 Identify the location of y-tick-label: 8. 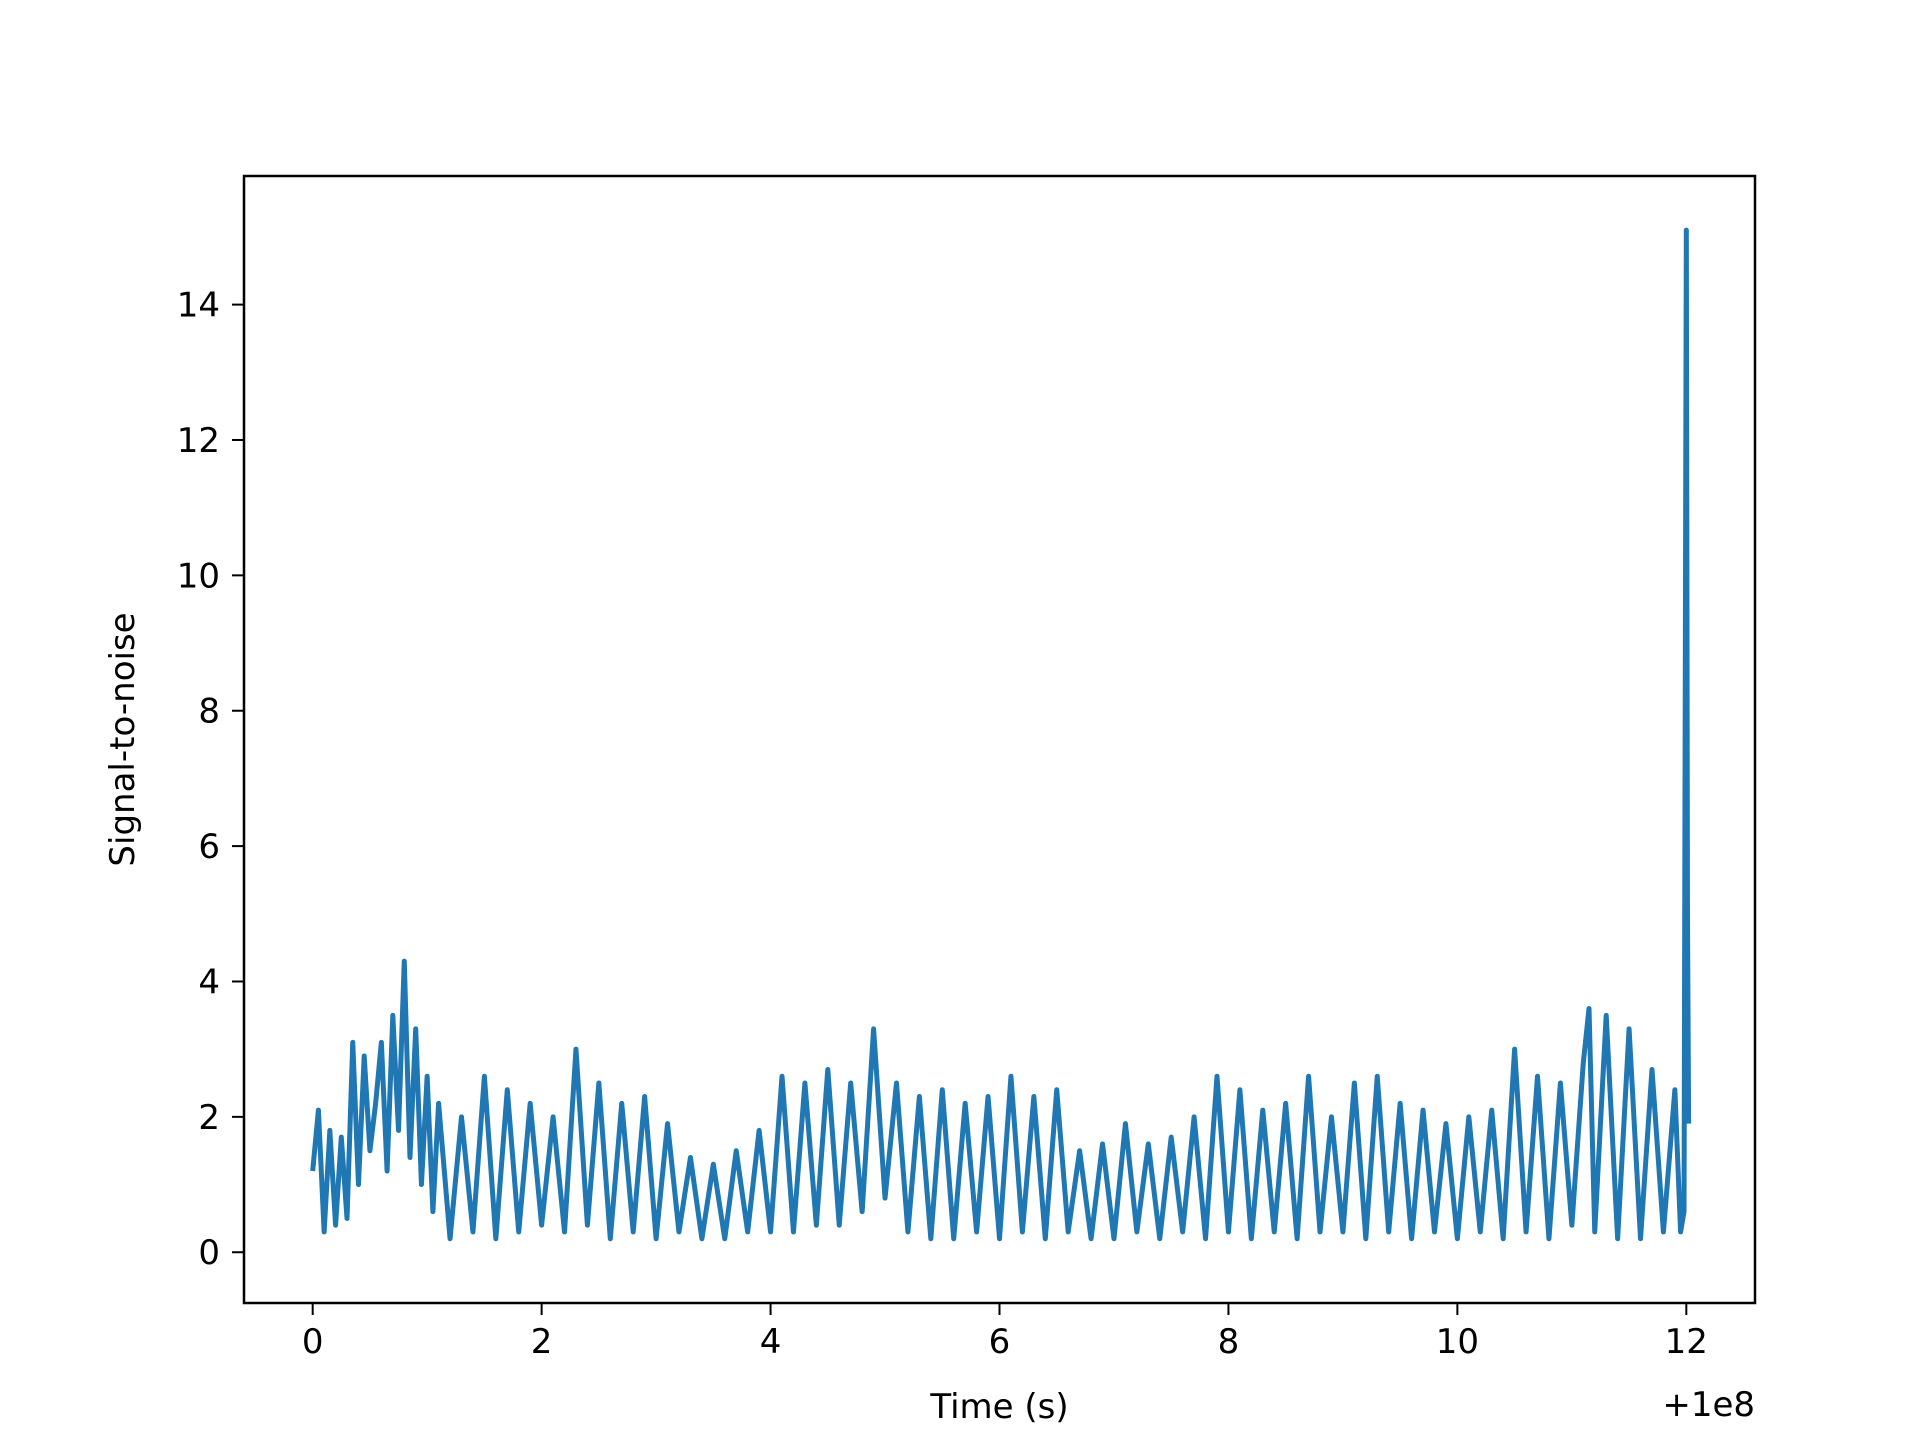
(209, 712).